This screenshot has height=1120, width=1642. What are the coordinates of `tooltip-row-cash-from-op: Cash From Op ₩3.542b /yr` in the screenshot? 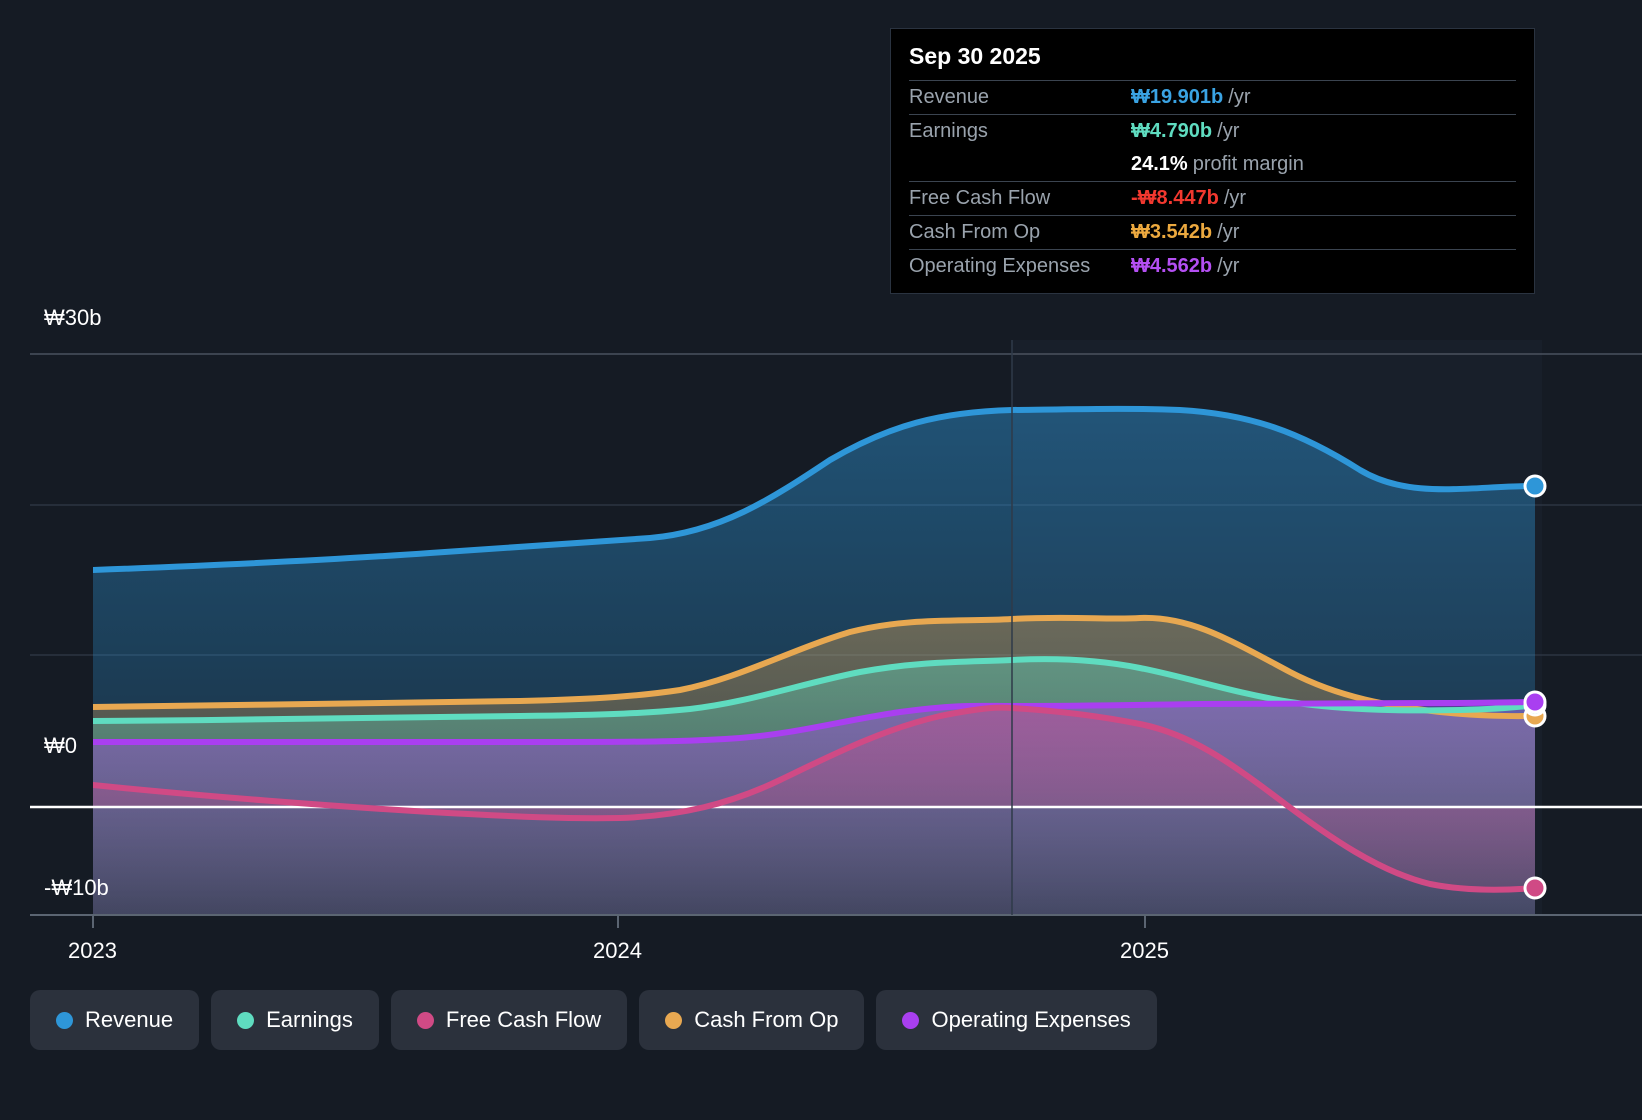 It's located at (1212, 232).